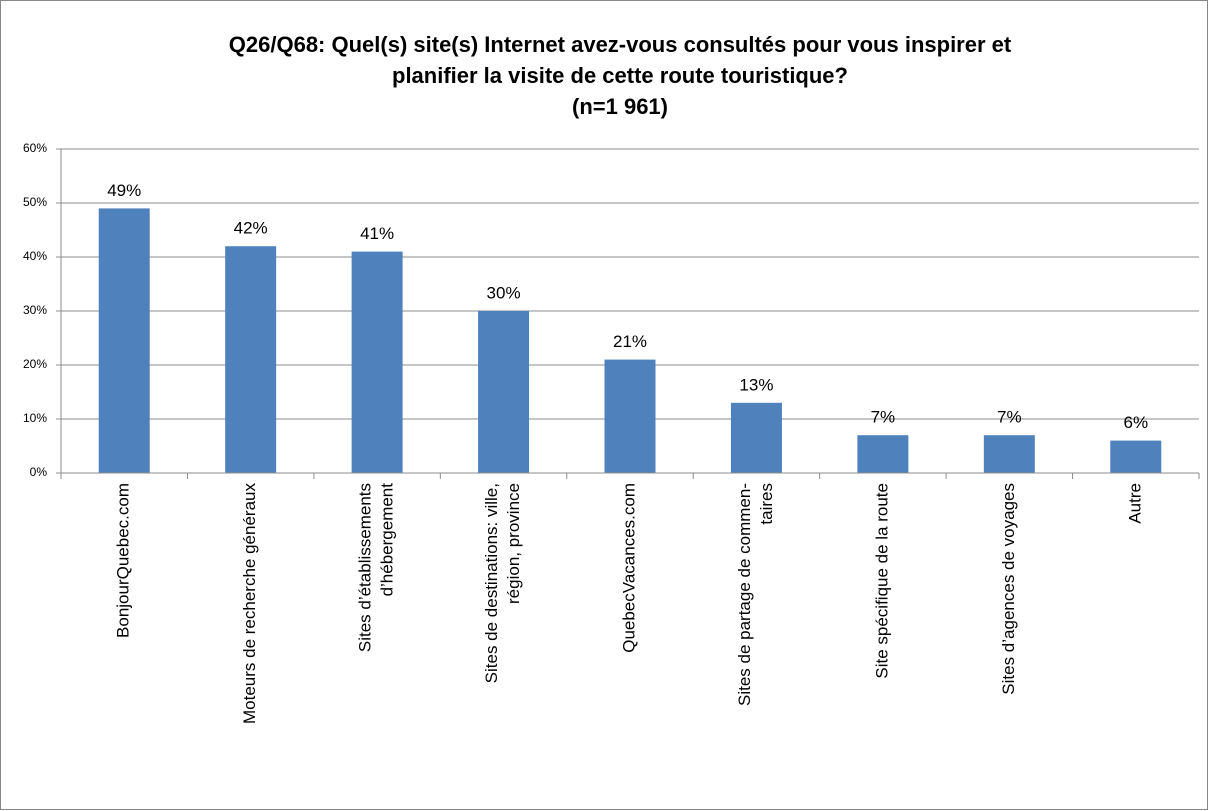  What do you see at coordinates (744, 594) in the screenshot?
I see `x-tick-label: Sites de partage de commen-` at bounding box center [744, 594].